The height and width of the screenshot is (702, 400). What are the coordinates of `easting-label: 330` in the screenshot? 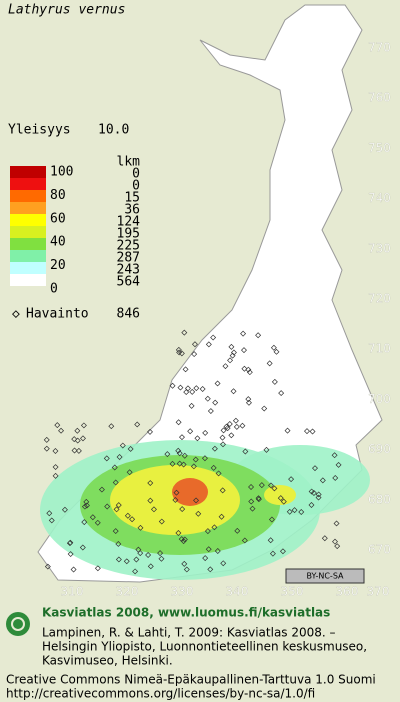 It's located at (182, 592).